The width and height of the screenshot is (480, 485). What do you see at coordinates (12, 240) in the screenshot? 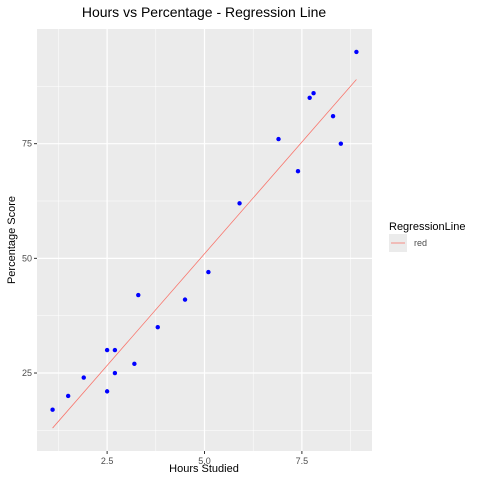
I see `y-axis-title: Percentage Score` at bounding box center [12, 240].